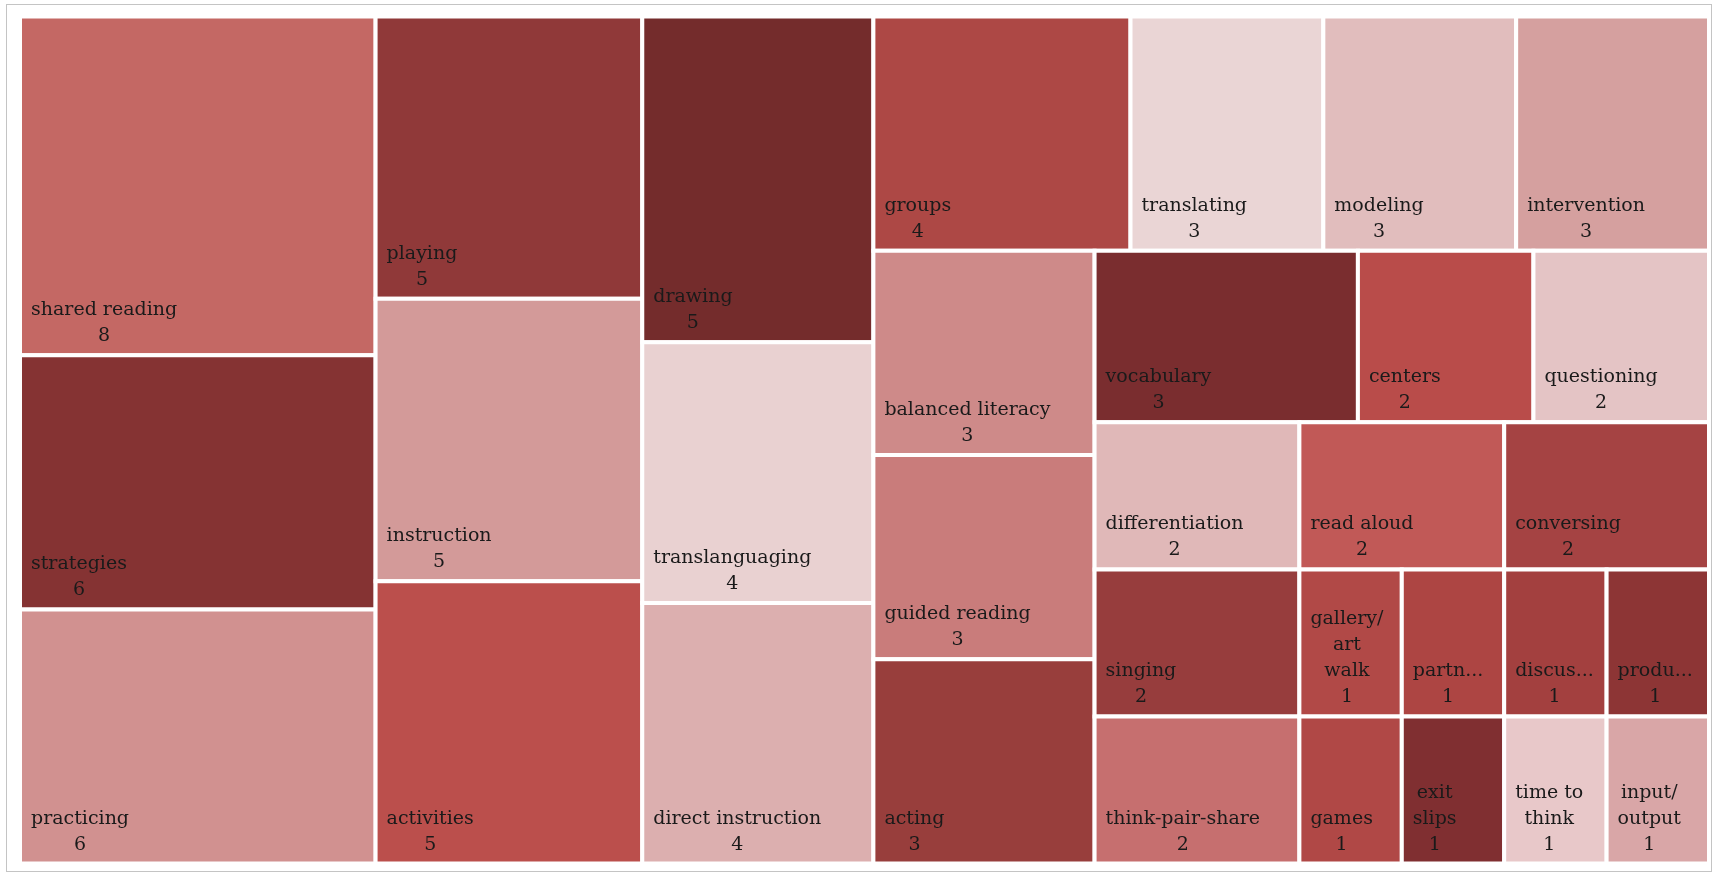  I want to click on category-label: practicing, so click(80, 816).